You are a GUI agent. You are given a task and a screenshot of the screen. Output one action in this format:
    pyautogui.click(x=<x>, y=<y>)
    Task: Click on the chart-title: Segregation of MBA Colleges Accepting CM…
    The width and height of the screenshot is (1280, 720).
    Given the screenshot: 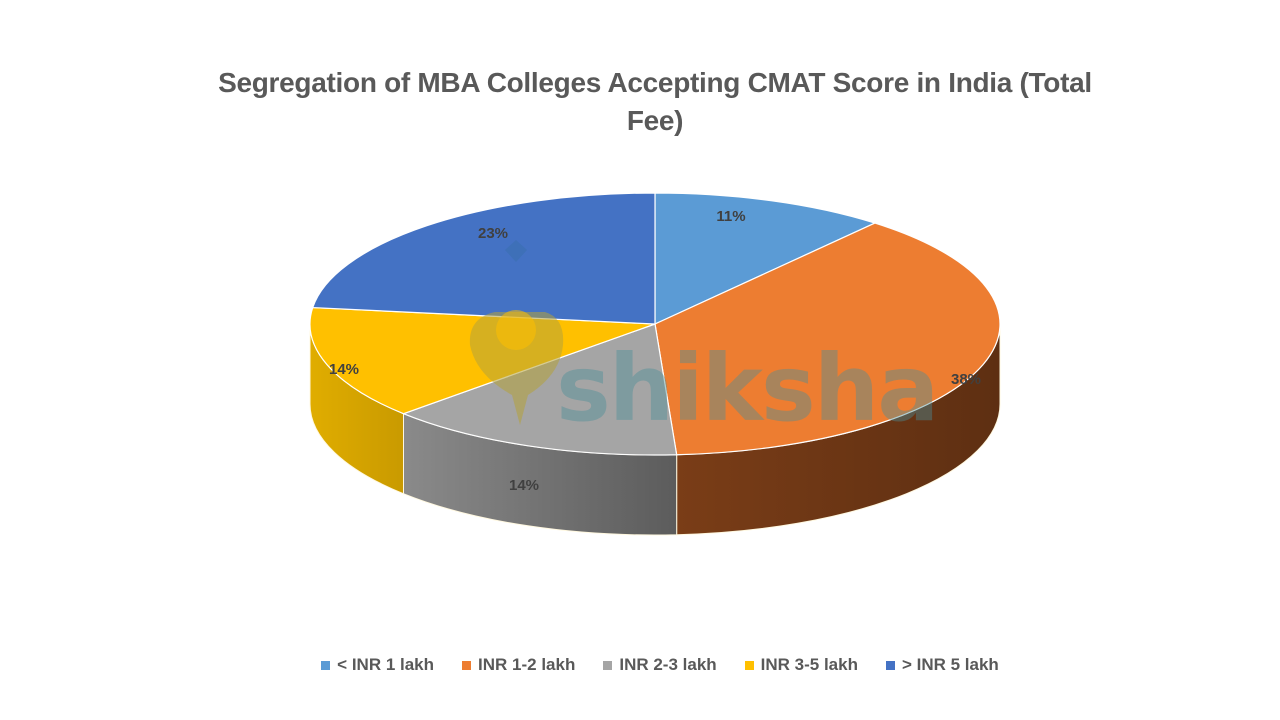 What is the action you would take?
    pyautogui.click(x=640, y=102)
    